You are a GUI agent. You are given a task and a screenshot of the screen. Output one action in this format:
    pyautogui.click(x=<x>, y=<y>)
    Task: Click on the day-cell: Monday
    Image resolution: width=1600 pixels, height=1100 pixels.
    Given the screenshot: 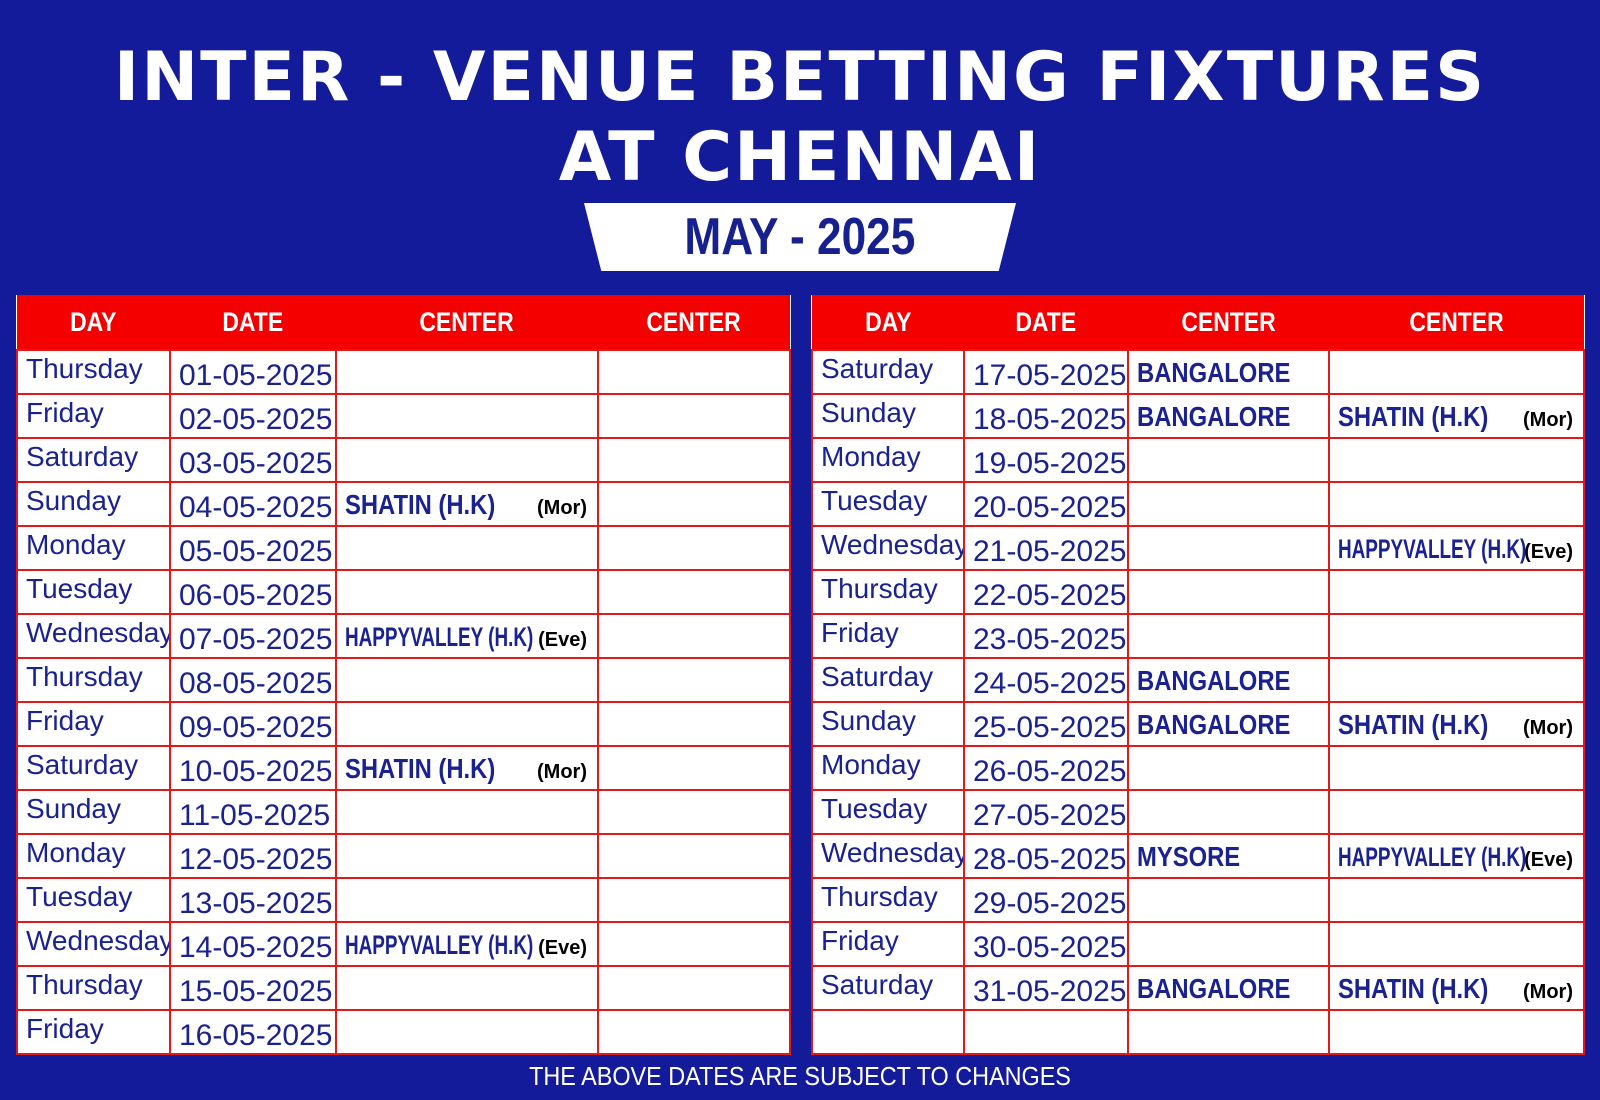 What is the action you would take?
    pyautogui.click(x=93, y=548)
    